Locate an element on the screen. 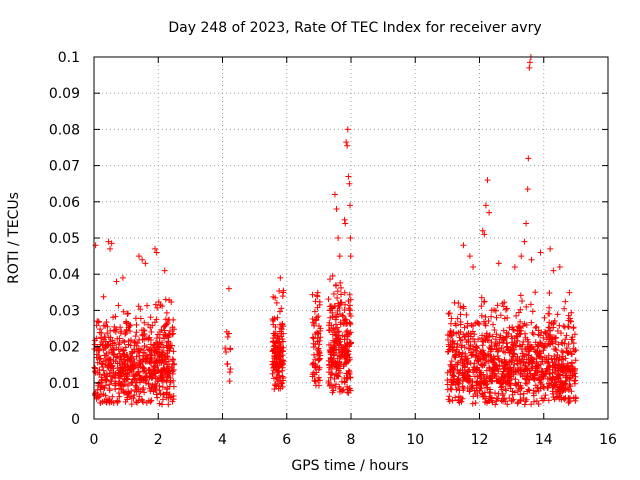 The height and width of the screenshot is (480, 640). y-axis-label: ROTI / TECUs is located at coordinates (14, 238).